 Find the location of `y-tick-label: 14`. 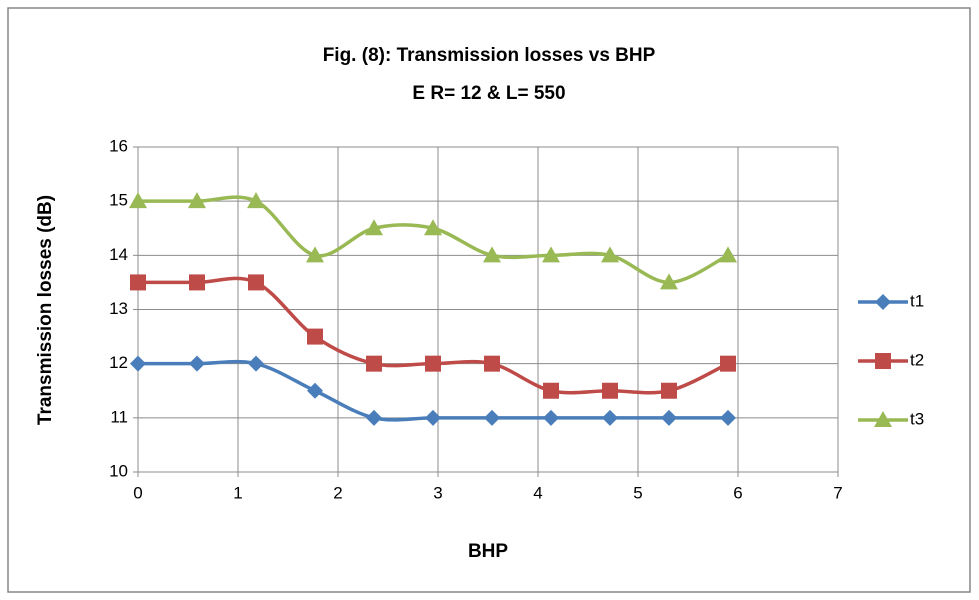

y-tick-label: 14 is located at coordinates (118, 254).